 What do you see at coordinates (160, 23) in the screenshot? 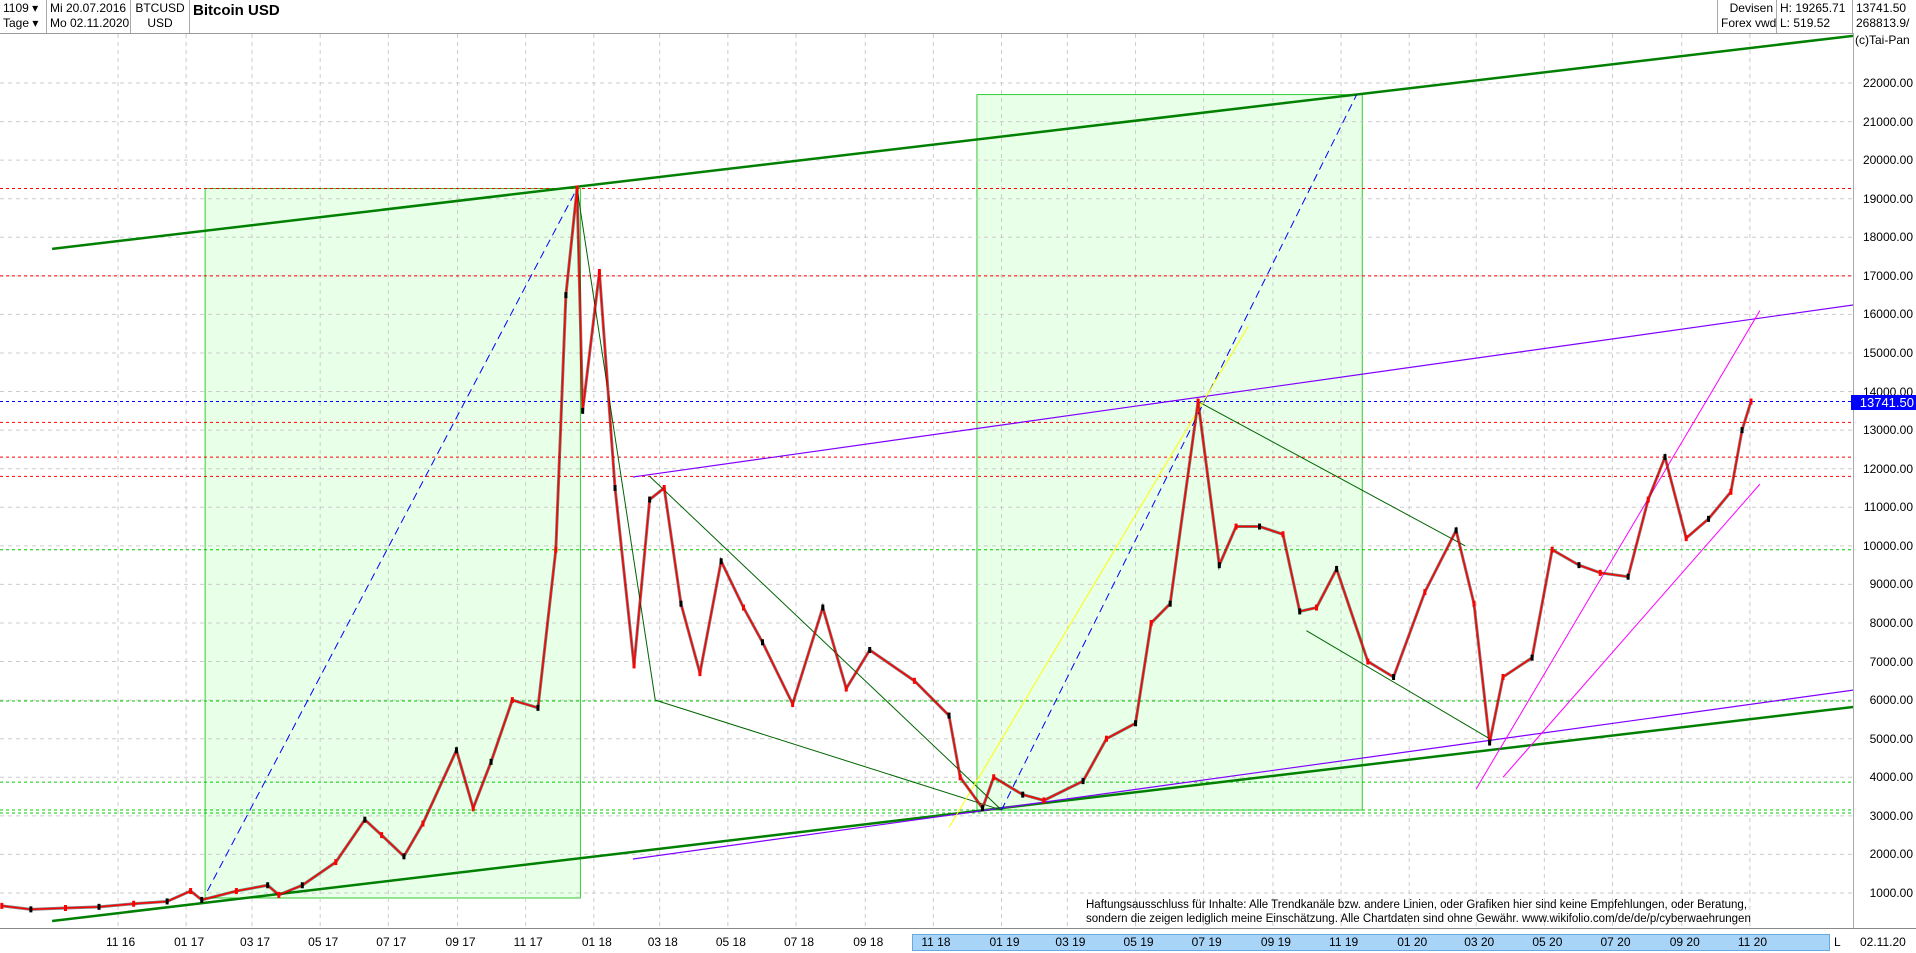
I see `currency: USD` at bounding box center [160, 23].